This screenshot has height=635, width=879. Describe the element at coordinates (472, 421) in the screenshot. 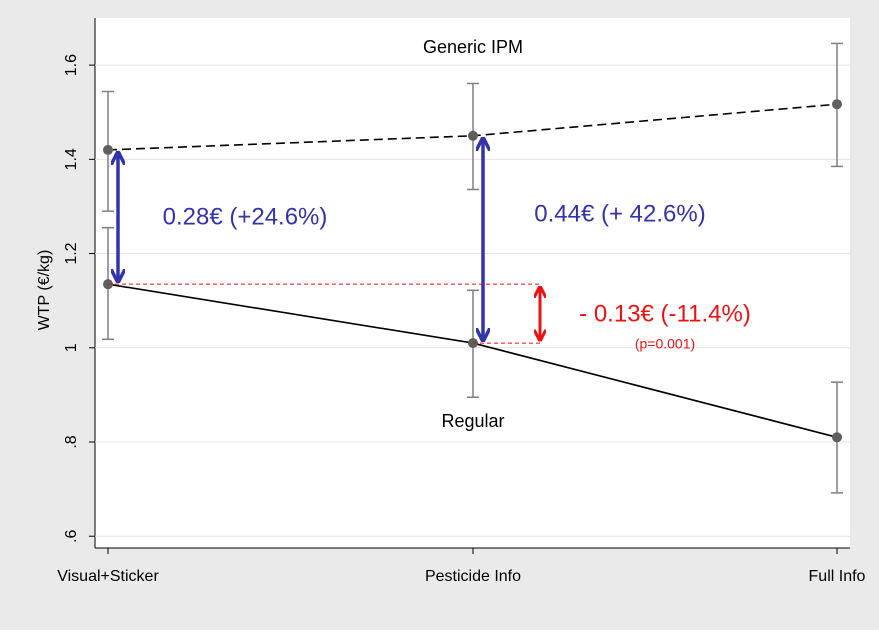

I see `series-label: Regular` at that location.